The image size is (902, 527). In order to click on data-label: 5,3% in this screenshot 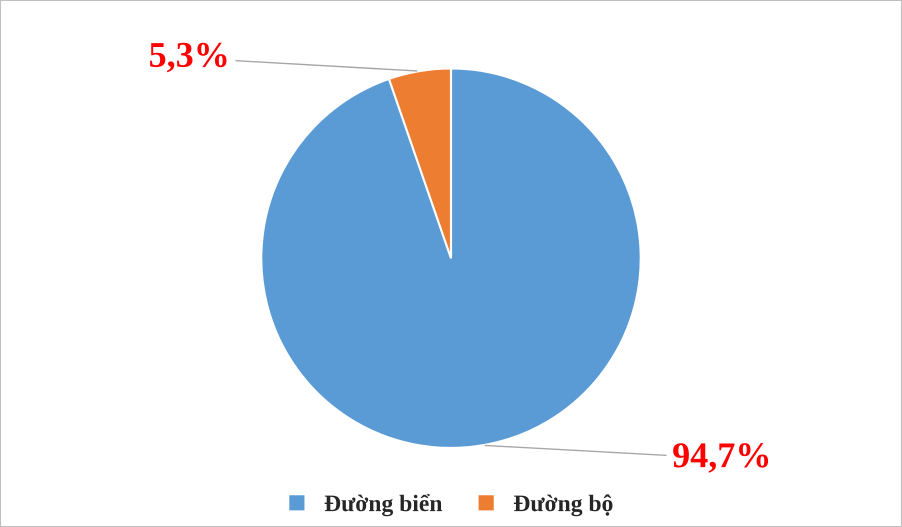, I will do `click(188, 57)`.